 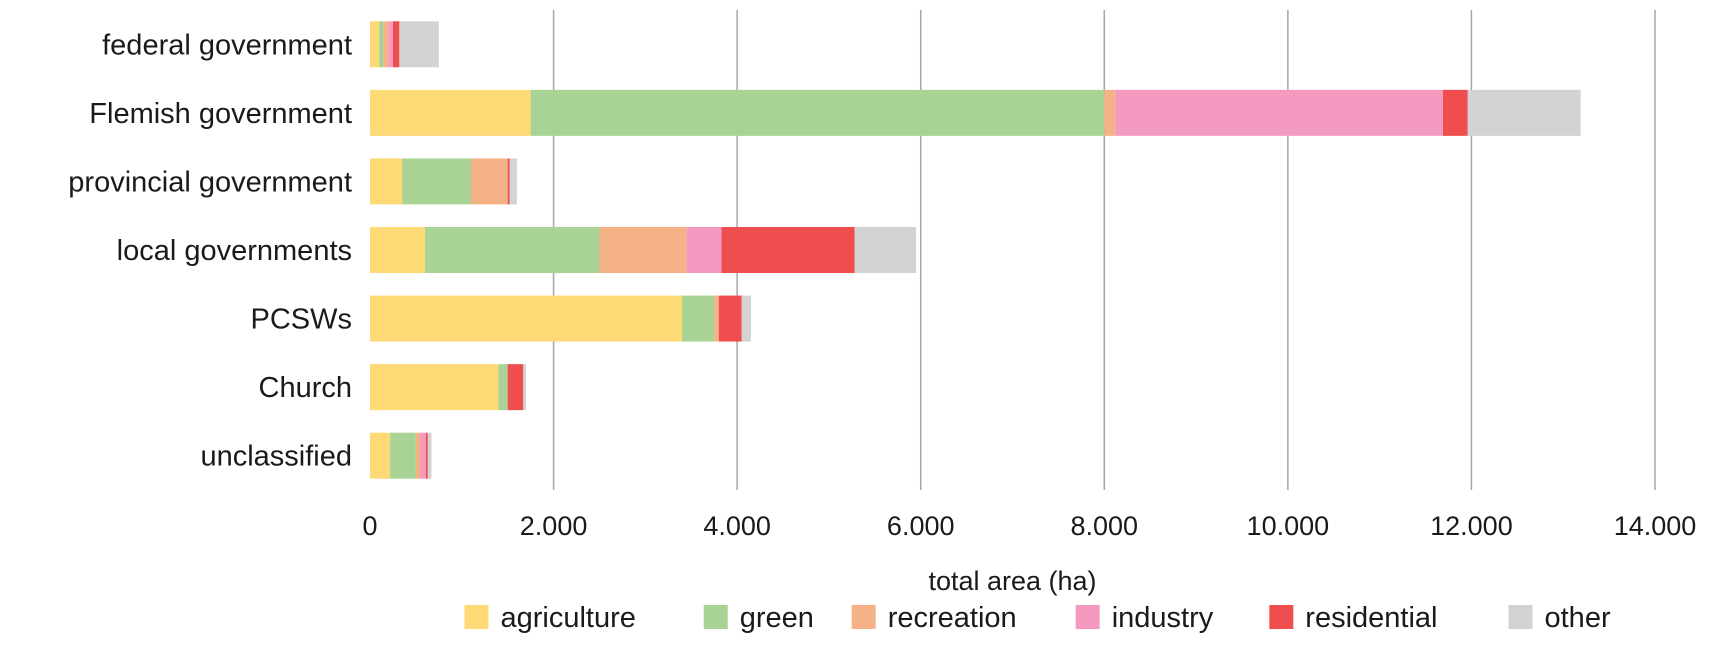 I want to click on legend-label: green, so click(x=777, y=618).